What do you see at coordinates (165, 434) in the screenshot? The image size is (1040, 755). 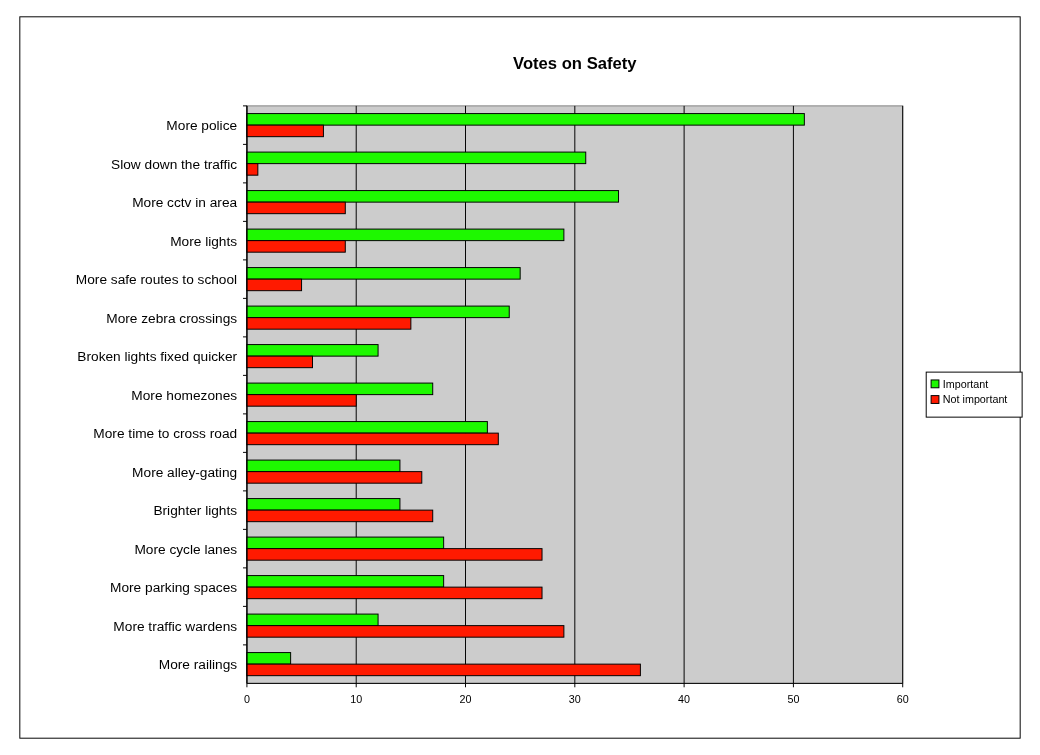 I see `y-tick-label: More time to cross road` at bounding box center [165, 434].